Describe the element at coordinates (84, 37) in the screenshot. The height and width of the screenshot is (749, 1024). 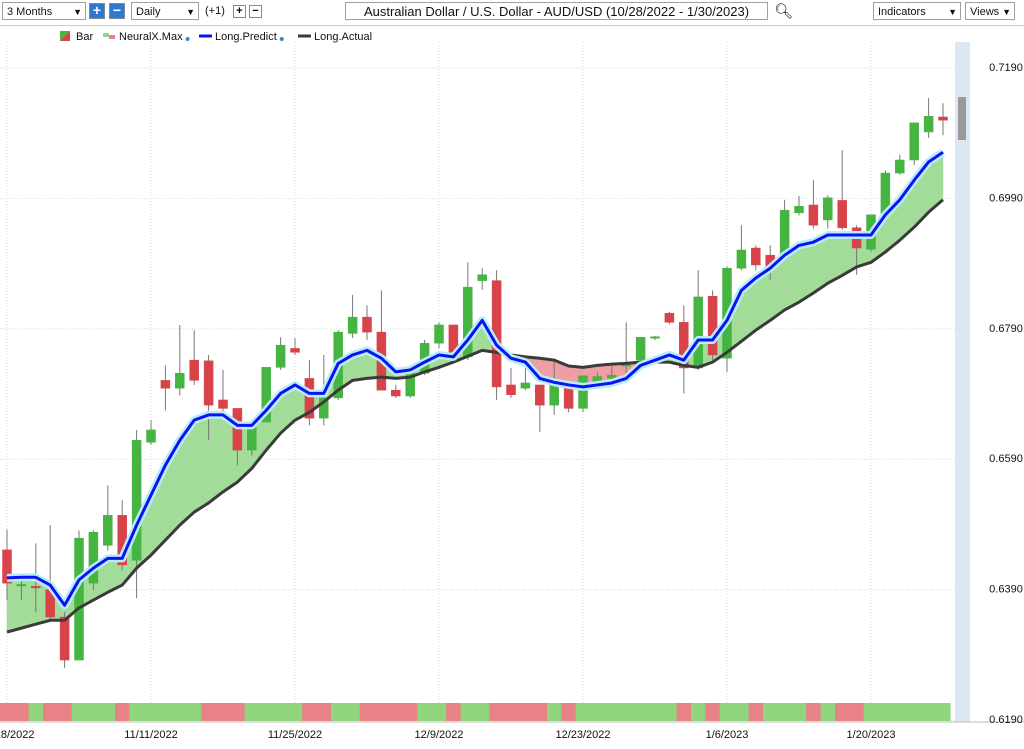
I see `legend-label: Bar` at that location.